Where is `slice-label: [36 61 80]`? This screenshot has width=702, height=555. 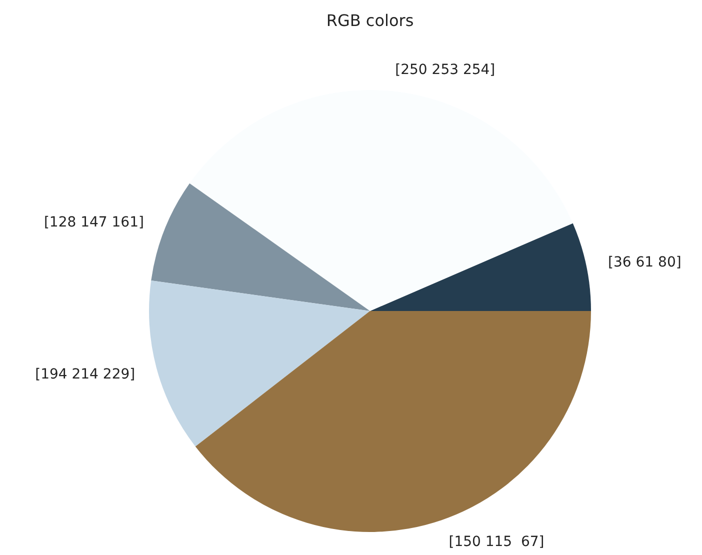
slice-label: [36 61 80] is located at coordinates (645, 262).